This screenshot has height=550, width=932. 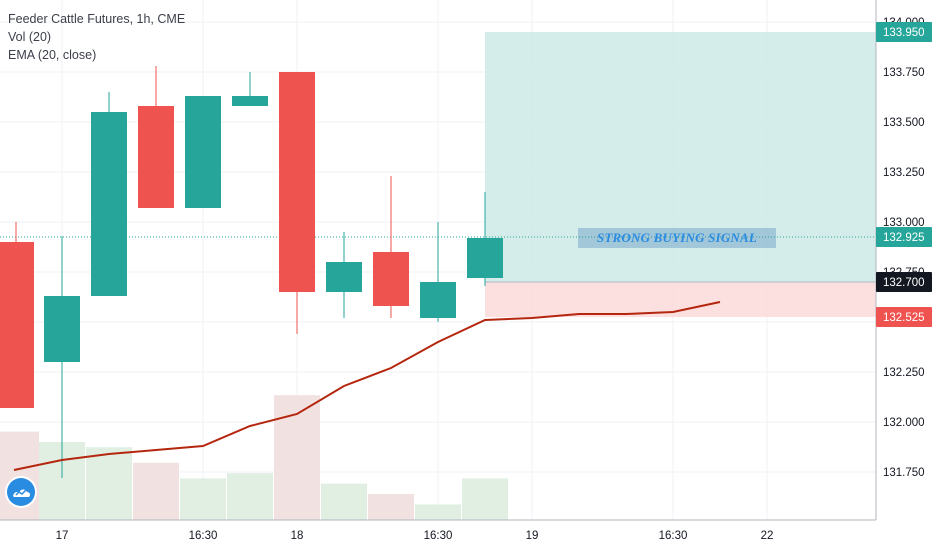 I want to click on tradingview-logo-icon, so click(x=21, y=492).